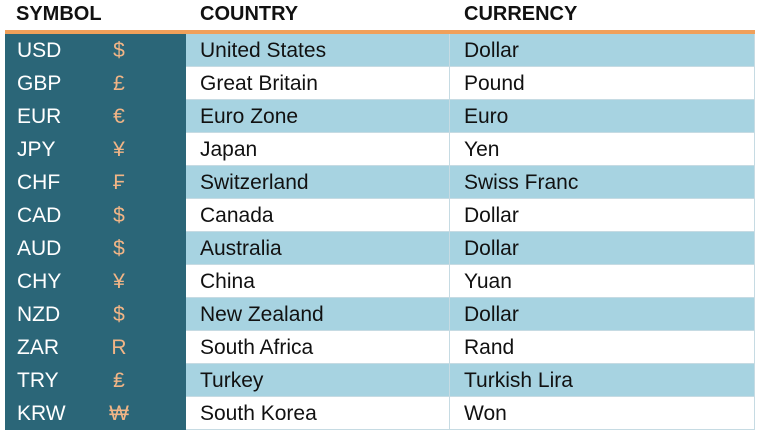 The height and width of the screenshot is (433, 760). What do you see at coordinates (602, 380) in the screenshot?
I see `currency-name: Turkish Lira` at bounding box center [602, 380].